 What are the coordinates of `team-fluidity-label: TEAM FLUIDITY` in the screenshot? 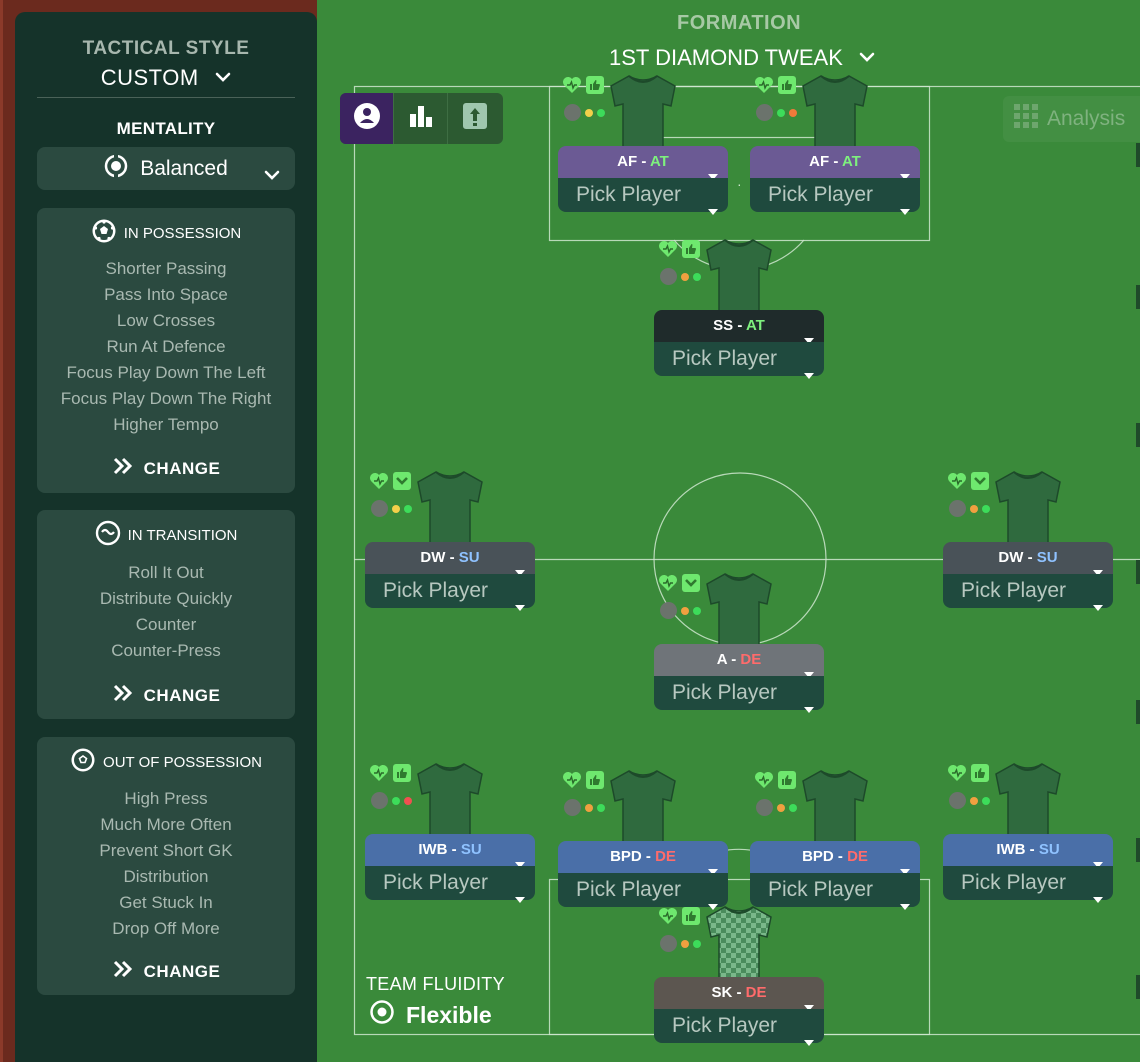 It's located at (435, 984).